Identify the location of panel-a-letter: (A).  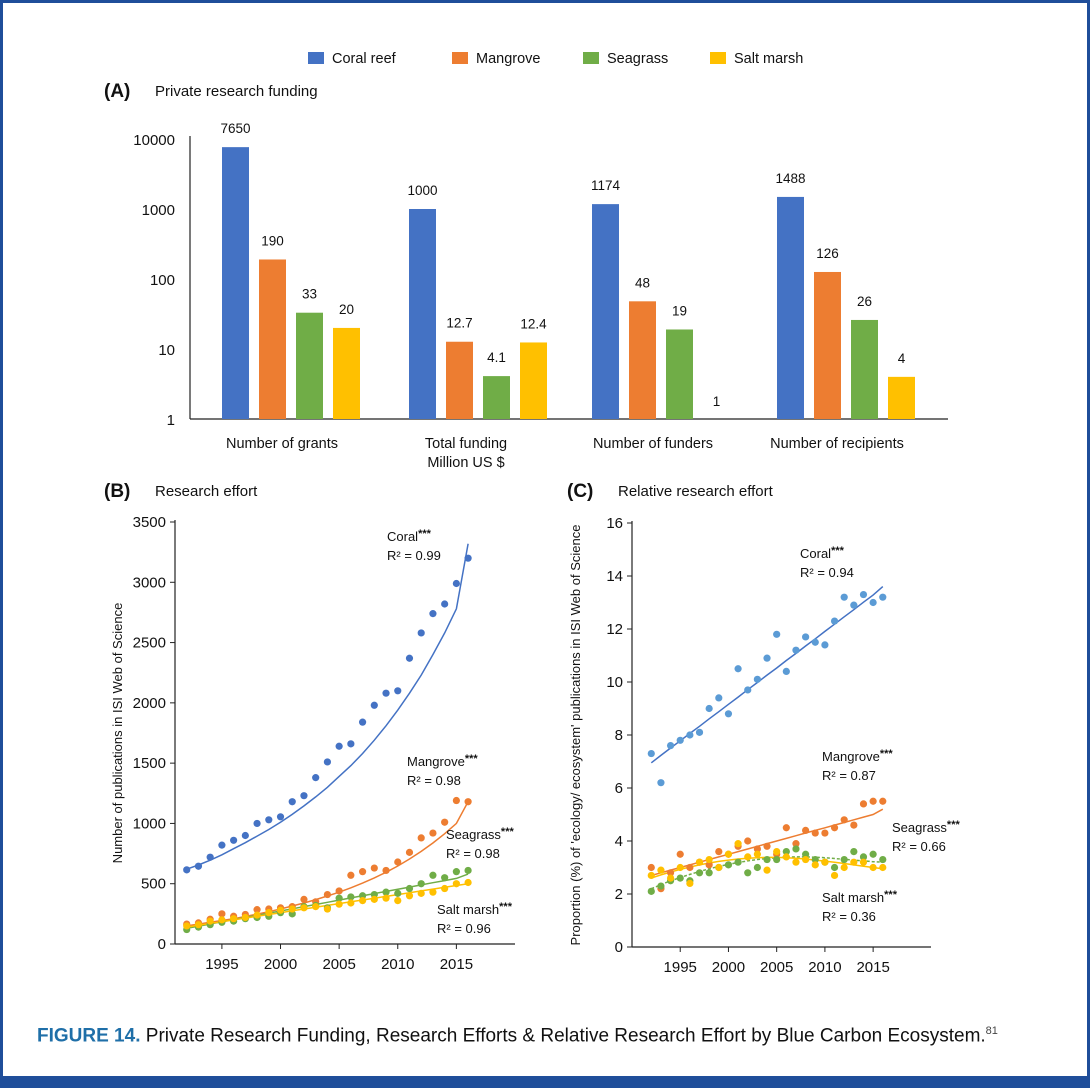
(117, 91).